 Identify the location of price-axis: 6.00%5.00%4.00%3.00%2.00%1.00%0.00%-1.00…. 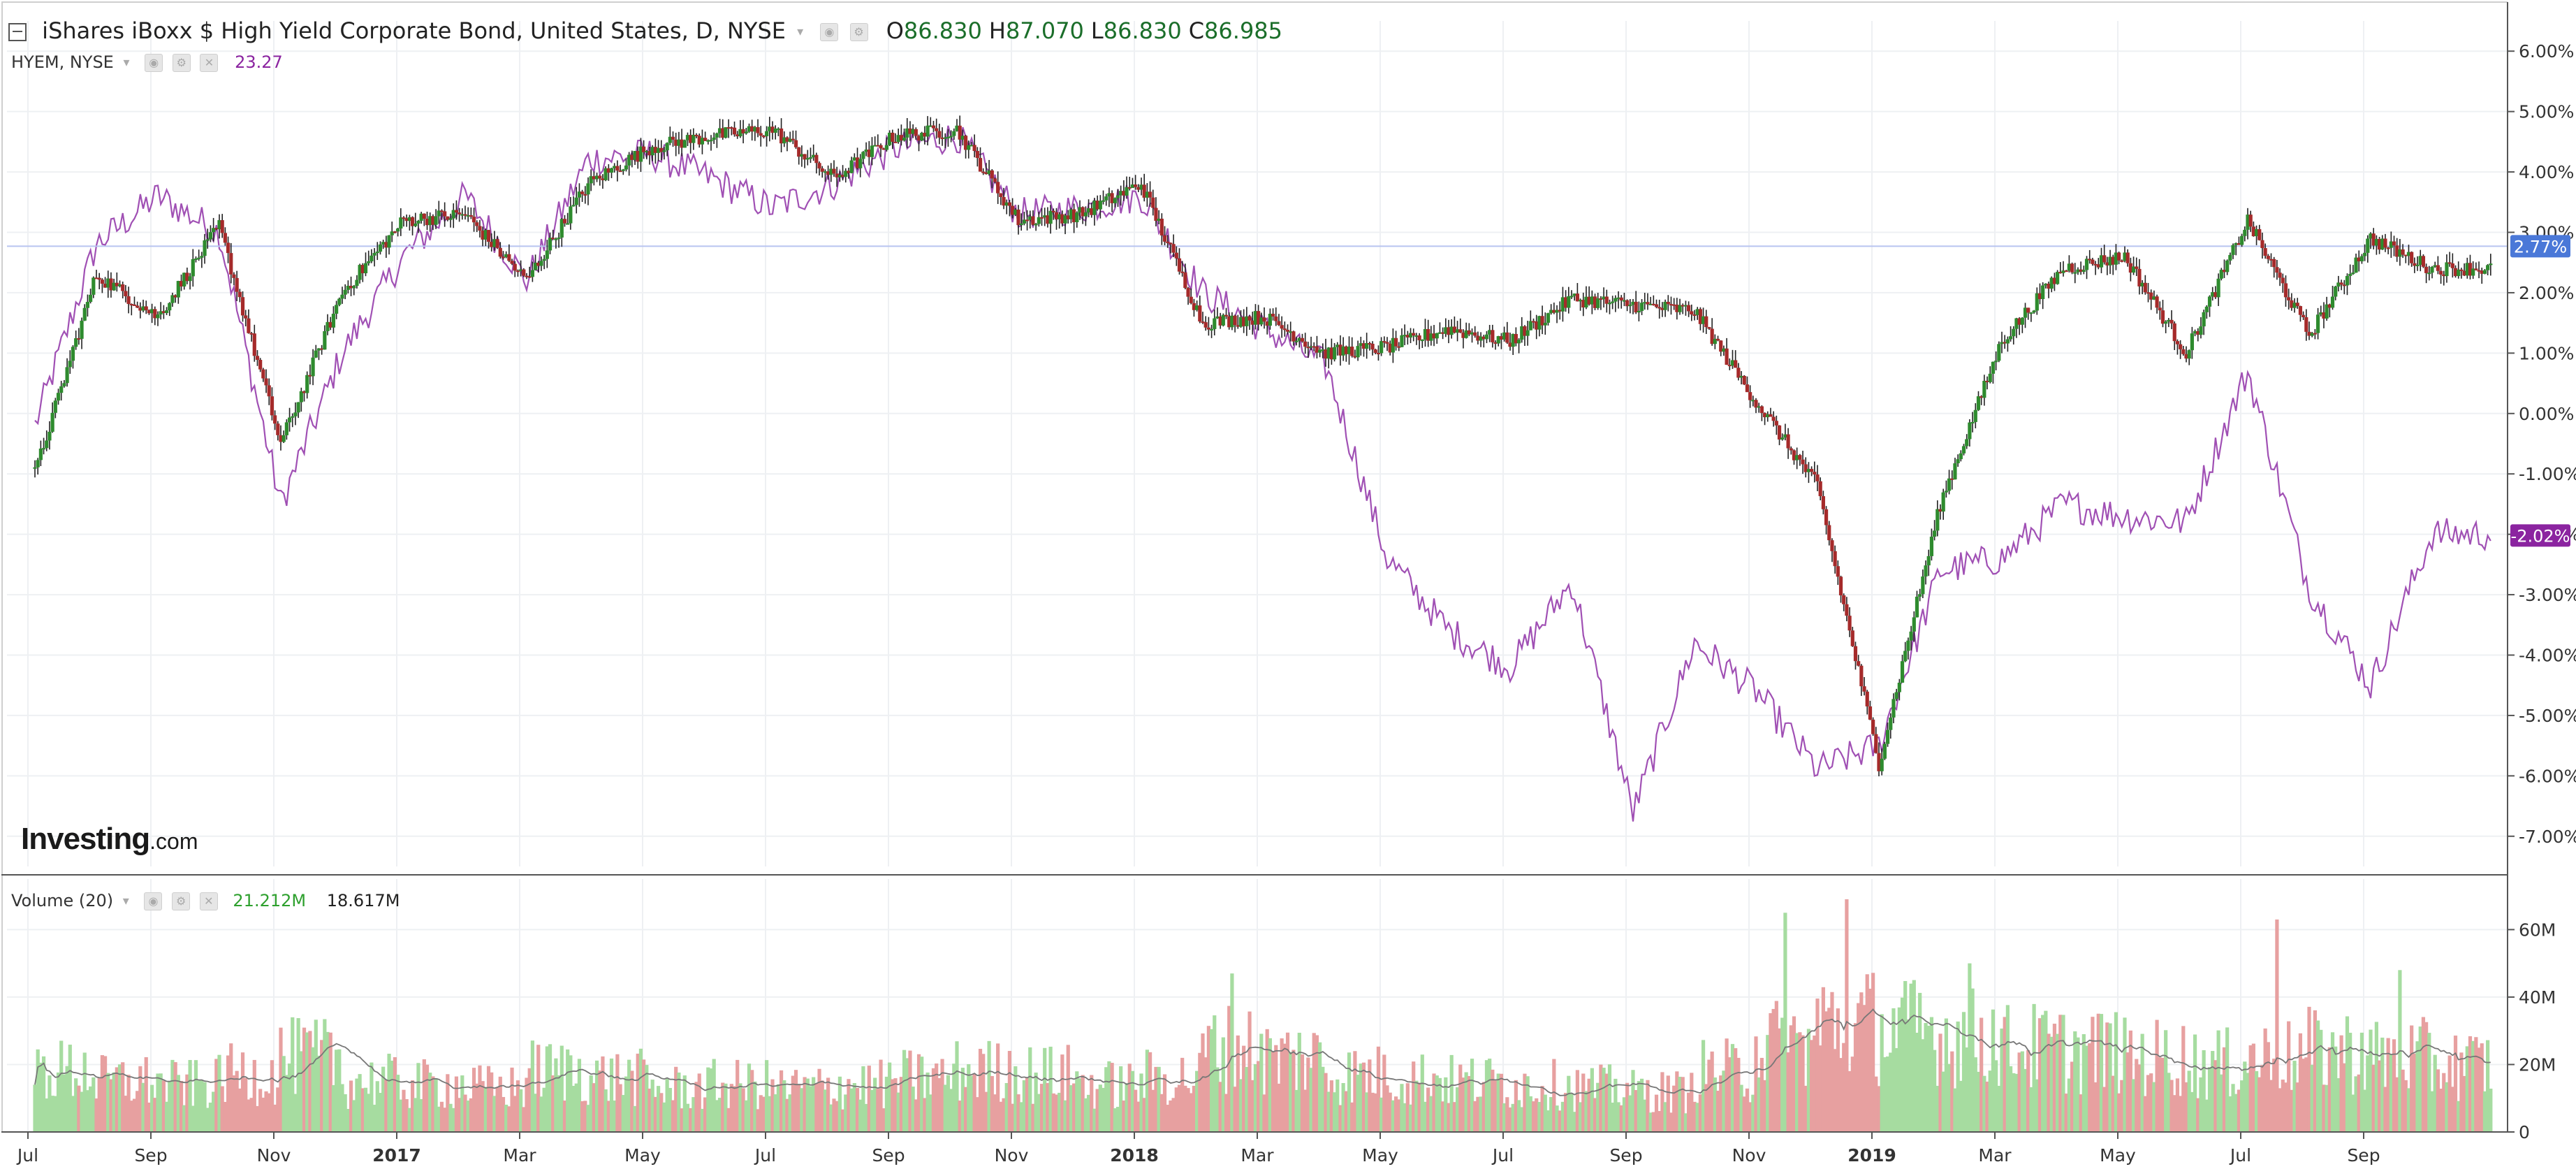
(2542, 444).